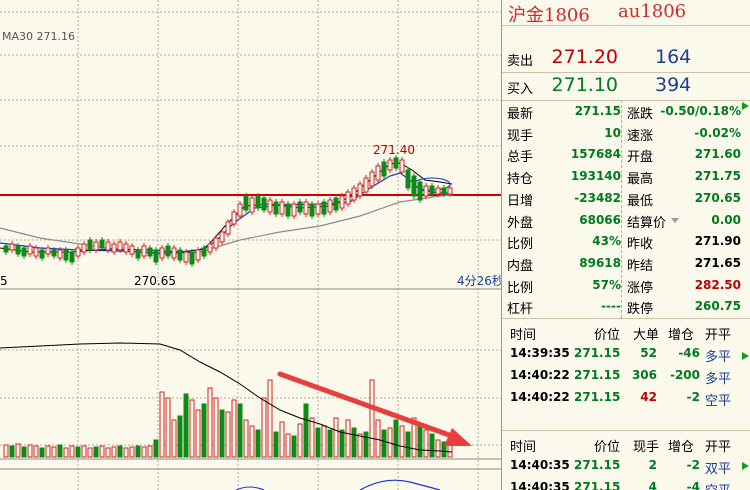  What do you see at coordinates (686, 220) in the screenshot?
I see `stat-right-row: 结算价 0.00` at bounding box center [686, 220].